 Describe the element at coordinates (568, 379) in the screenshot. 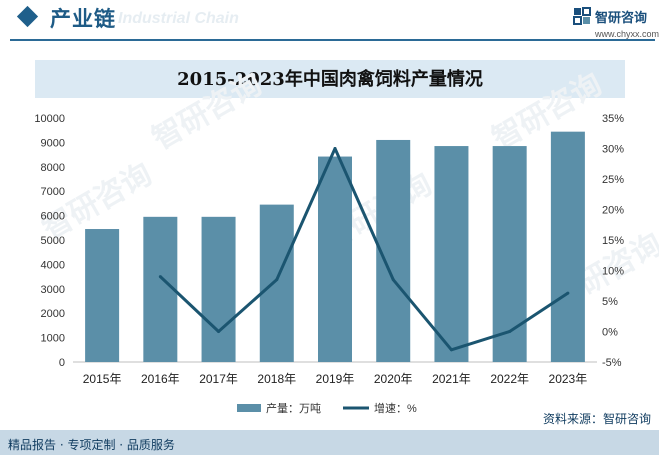

I see `x-tick-label: 2023年` at that location.